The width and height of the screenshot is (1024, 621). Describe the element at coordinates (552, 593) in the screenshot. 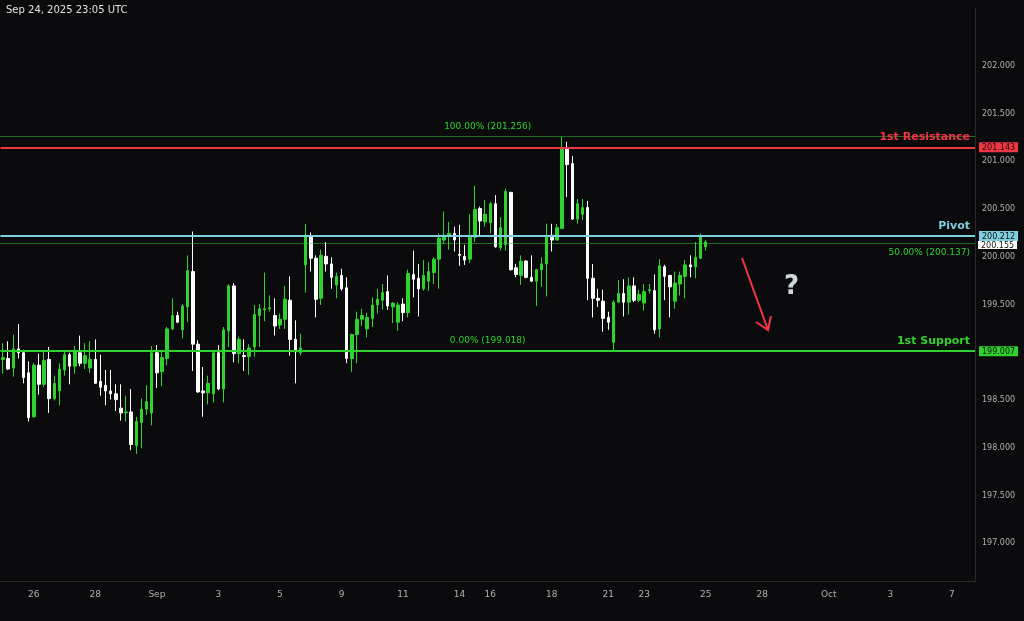

I see `x-tick-label: 18` at that location.